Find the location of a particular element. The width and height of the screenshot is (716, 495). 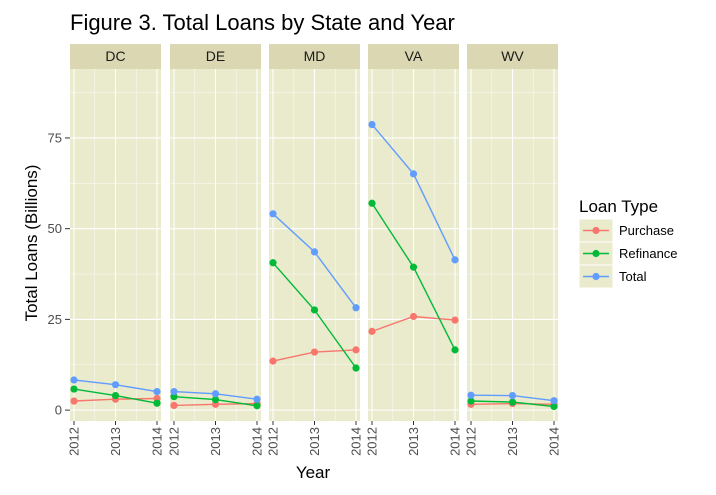

facet-strip-label: MD is located at coordinates (315, 56).